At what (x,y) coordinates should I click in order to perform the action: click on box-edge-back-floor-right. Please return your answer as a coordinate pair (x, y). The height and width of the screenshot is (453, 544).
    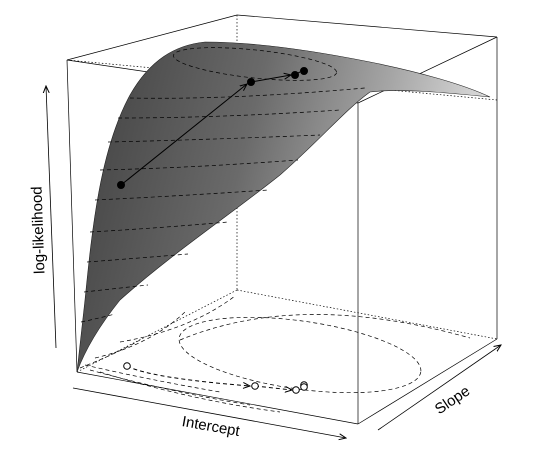
    Looking at the image, I should click on (367, 314).